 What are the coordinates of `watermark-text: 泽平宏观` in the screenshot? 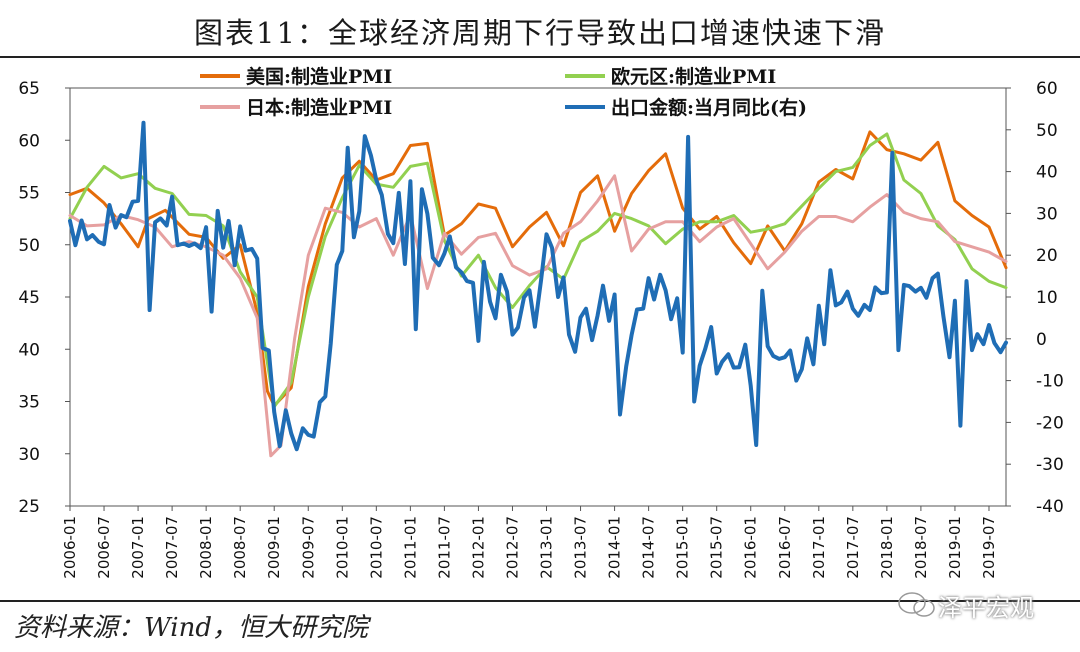 It's located at (986, 608).